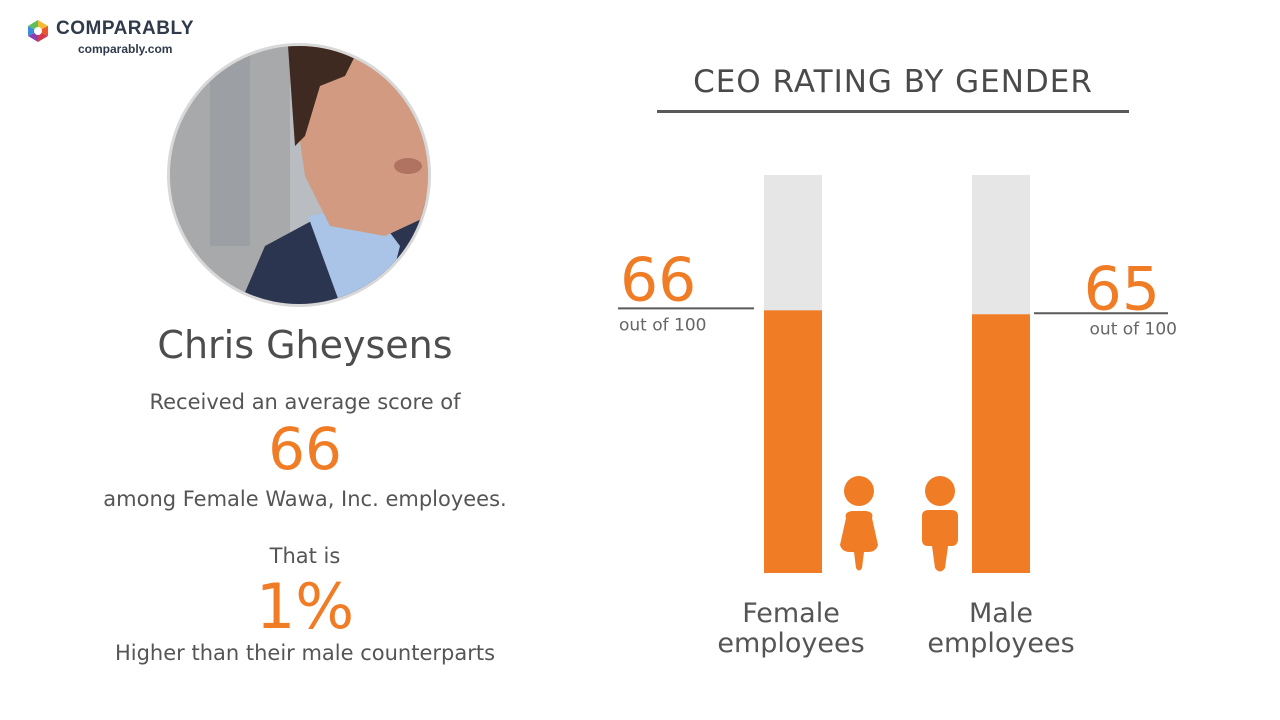 The height and width of the screenshot is (720, 1280). What do you see at coordinates (793, 441) in the screenshot?
I see `female-bar` at bounding box center [793, 441].